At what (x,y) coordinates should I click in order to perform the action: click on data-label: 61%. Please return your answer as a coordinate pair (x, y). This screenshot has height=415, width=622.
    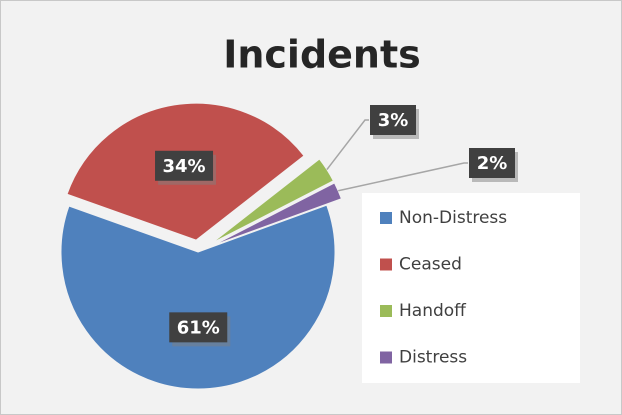
    Looking at the image, I should click on (198, 327).